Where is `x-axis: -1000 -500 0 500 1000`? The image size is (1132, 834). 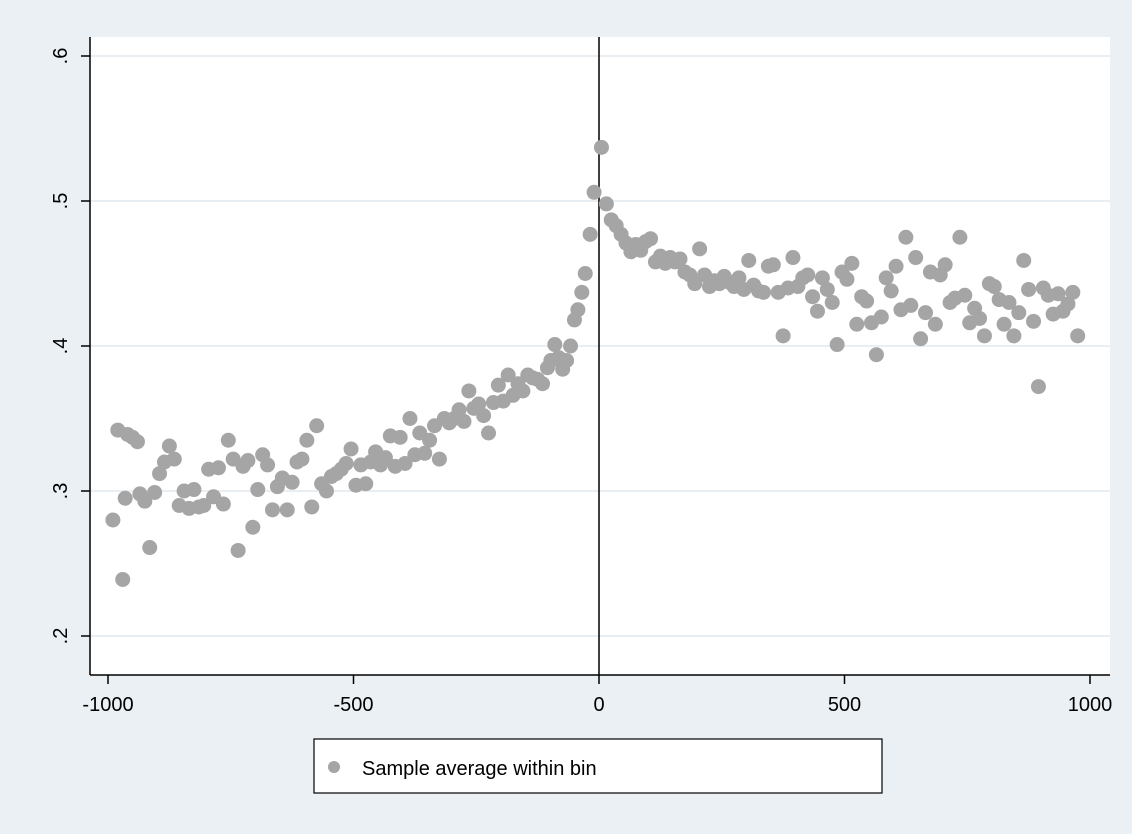
x-axis: -1000 -500 0 500 1000 is located at coordinates (597, 695).